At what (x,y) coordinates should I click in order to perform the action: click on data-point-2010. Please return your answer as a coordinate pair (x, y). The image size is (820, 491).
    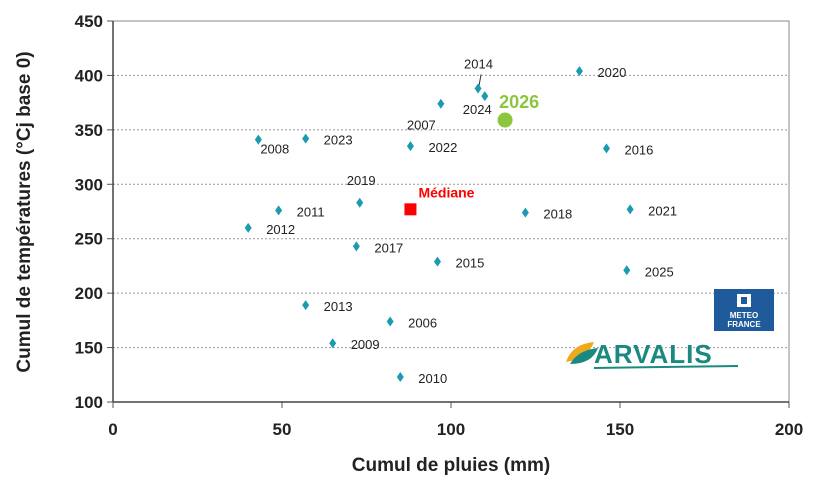
    Looking at the image, I should click on (400, 376).